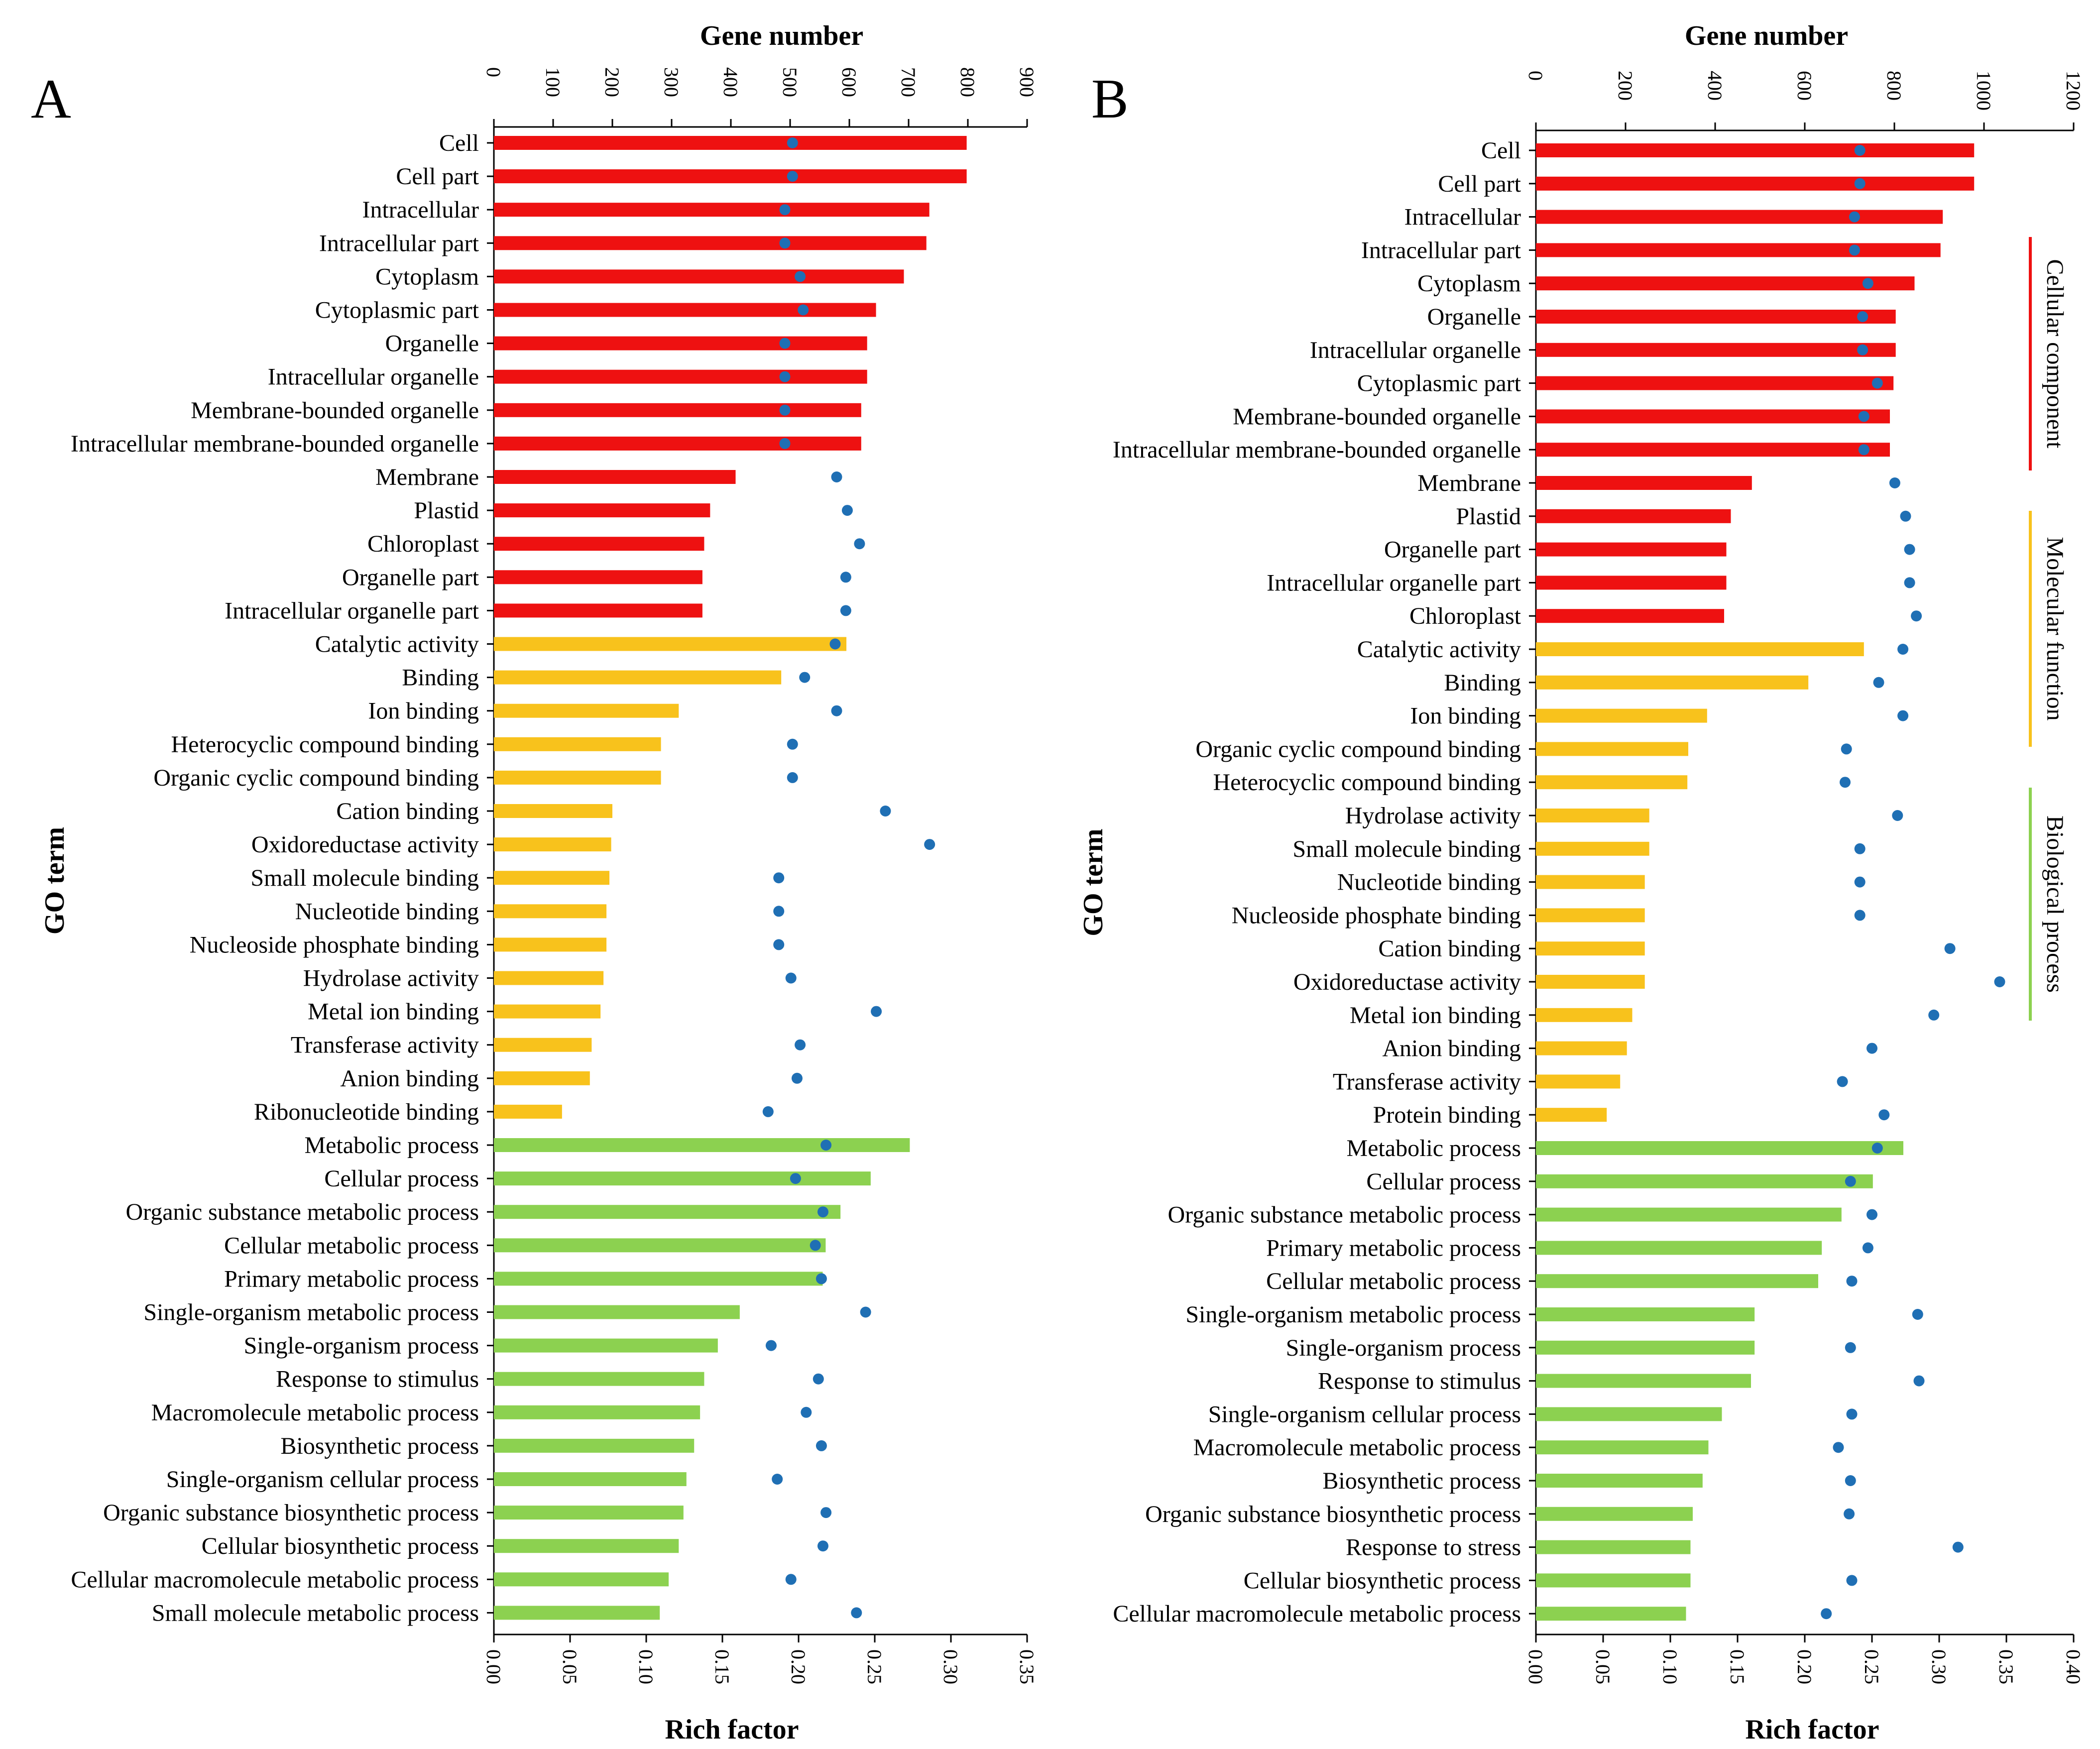 The width and height of the screenshot is (2100, 1749). I want to click on go-term-label: Intracellular organelle part, so click(1394, 583).